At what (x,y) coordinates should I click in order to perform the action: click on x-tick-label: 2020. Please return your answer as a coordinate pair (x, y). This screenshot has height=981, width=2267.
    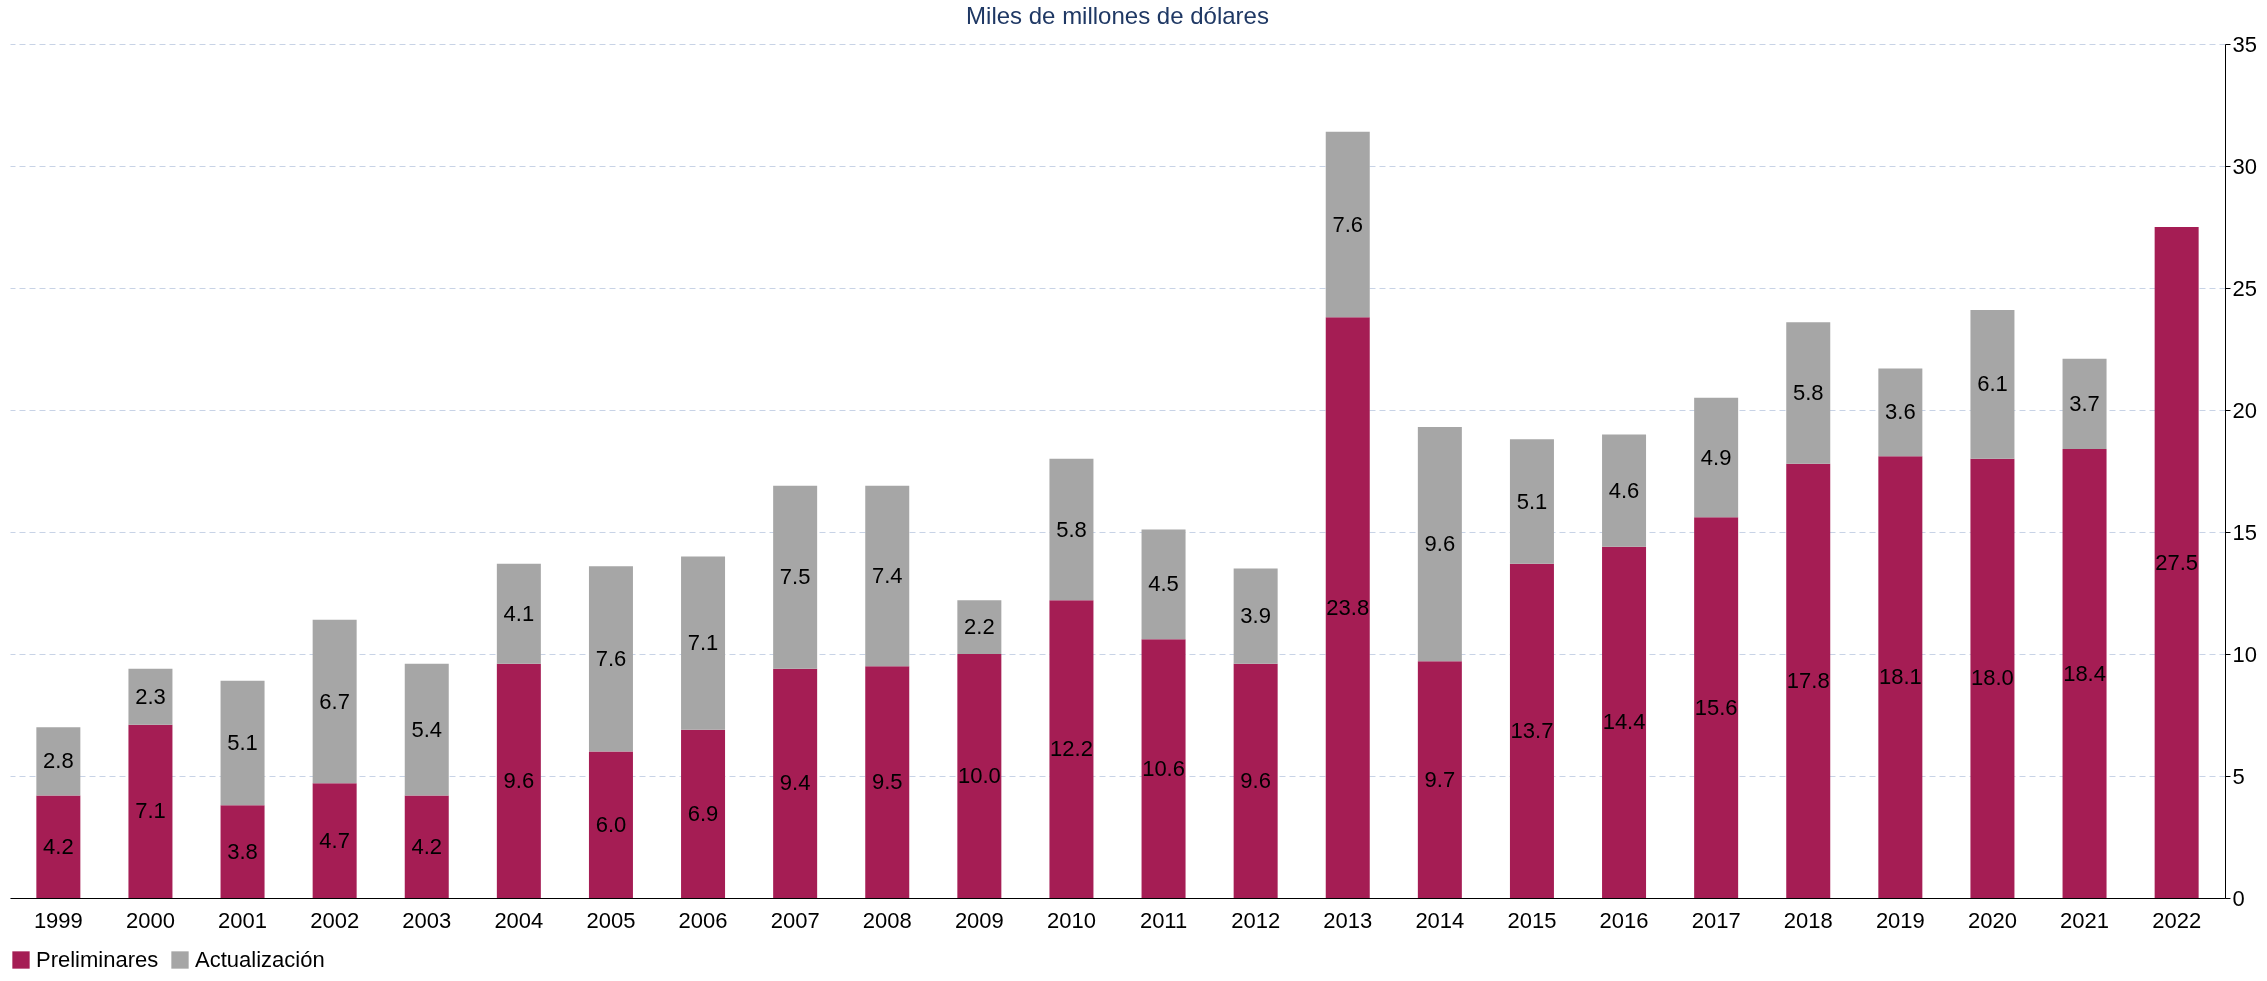
    Looking at the image, I should click on (1992, 920).